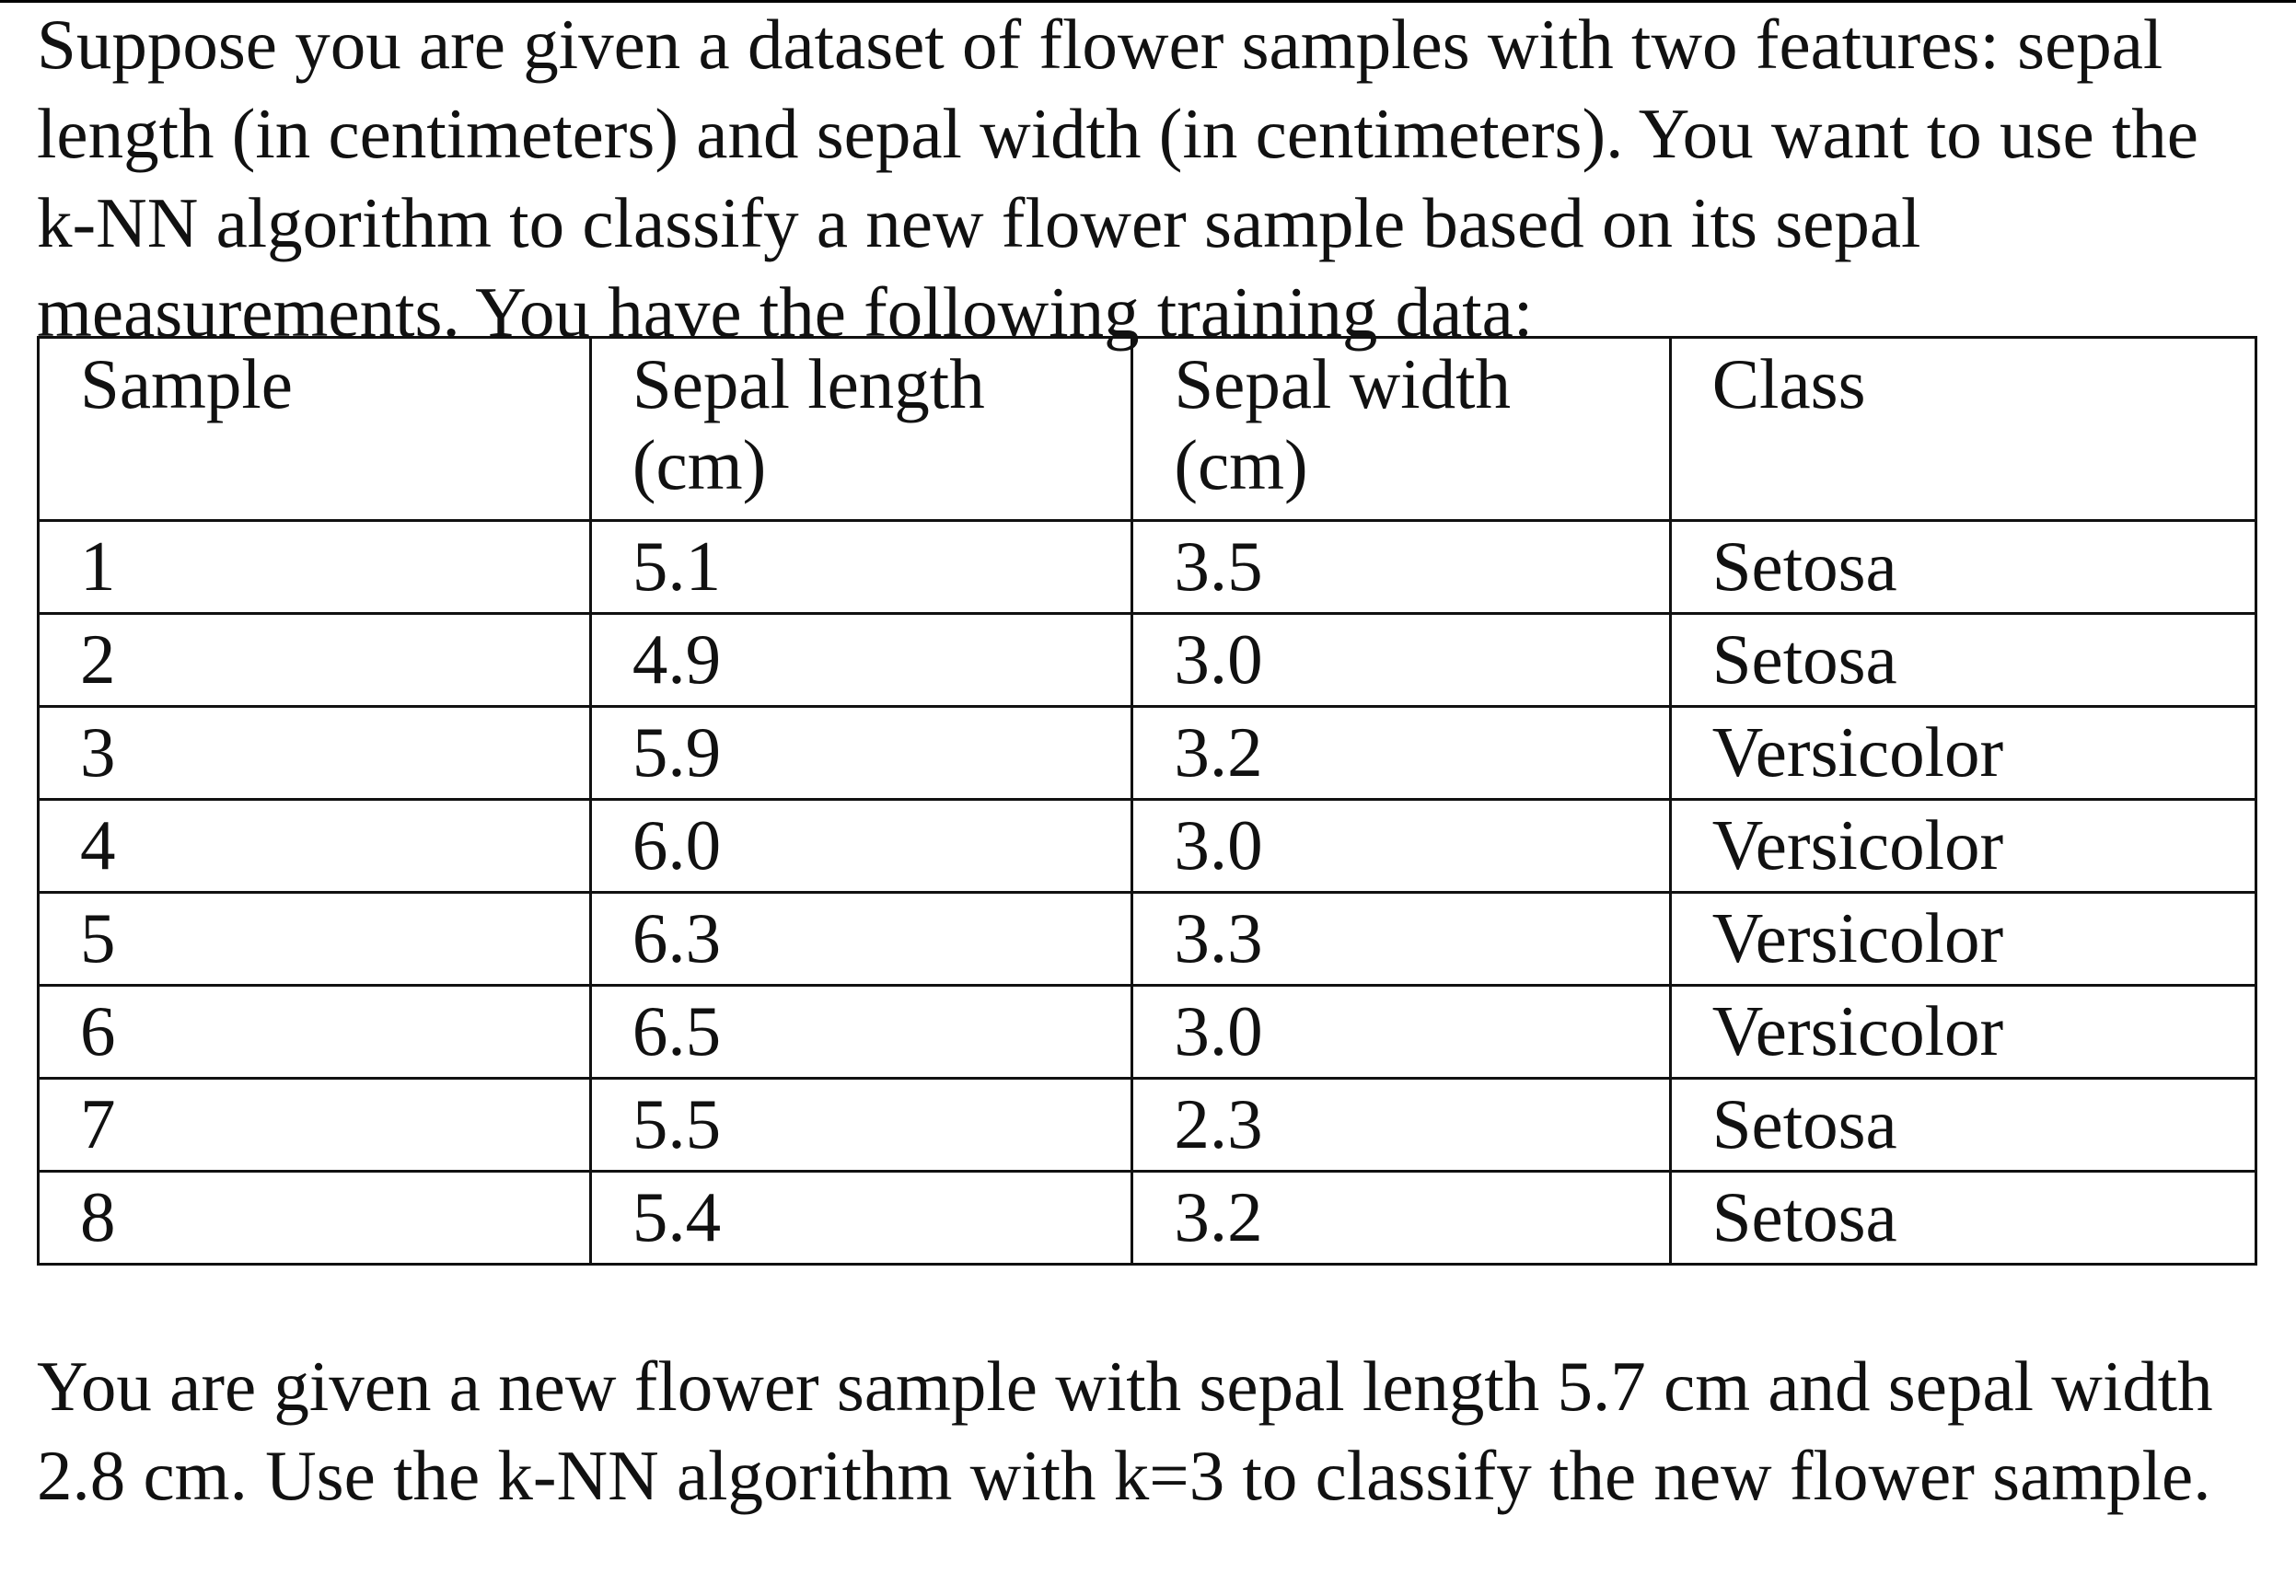 This screenshot has height=1596, width=2296. Describe the element at coordinates (314, 1125) in the screenshot. I see `cell-sample: 7` at that location.